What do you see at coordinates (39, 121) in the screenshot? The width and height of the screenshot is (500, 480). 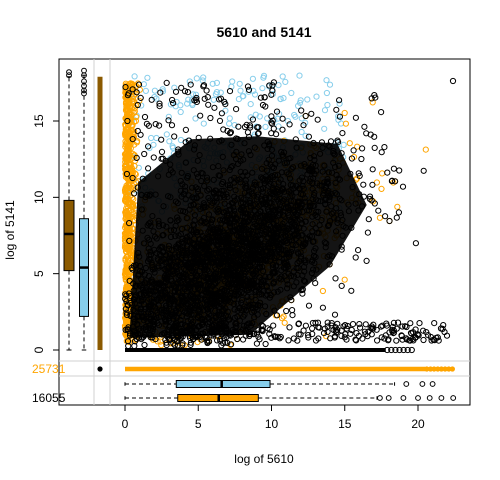 I see `y-tick-label: 15` at bounding box center [39, 121].